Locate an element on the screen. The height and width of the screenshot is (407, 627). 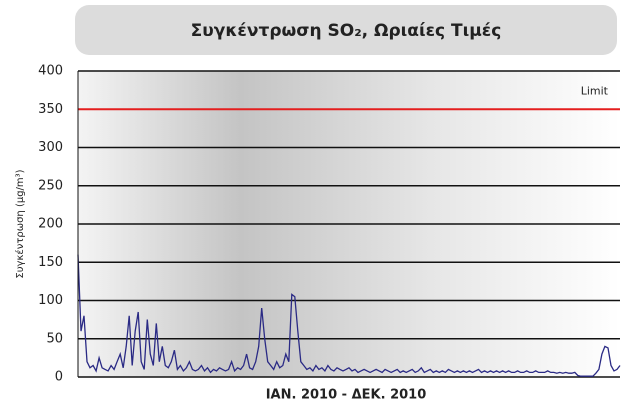
y-tick-label: 200 is located at coordinates (50, 224).